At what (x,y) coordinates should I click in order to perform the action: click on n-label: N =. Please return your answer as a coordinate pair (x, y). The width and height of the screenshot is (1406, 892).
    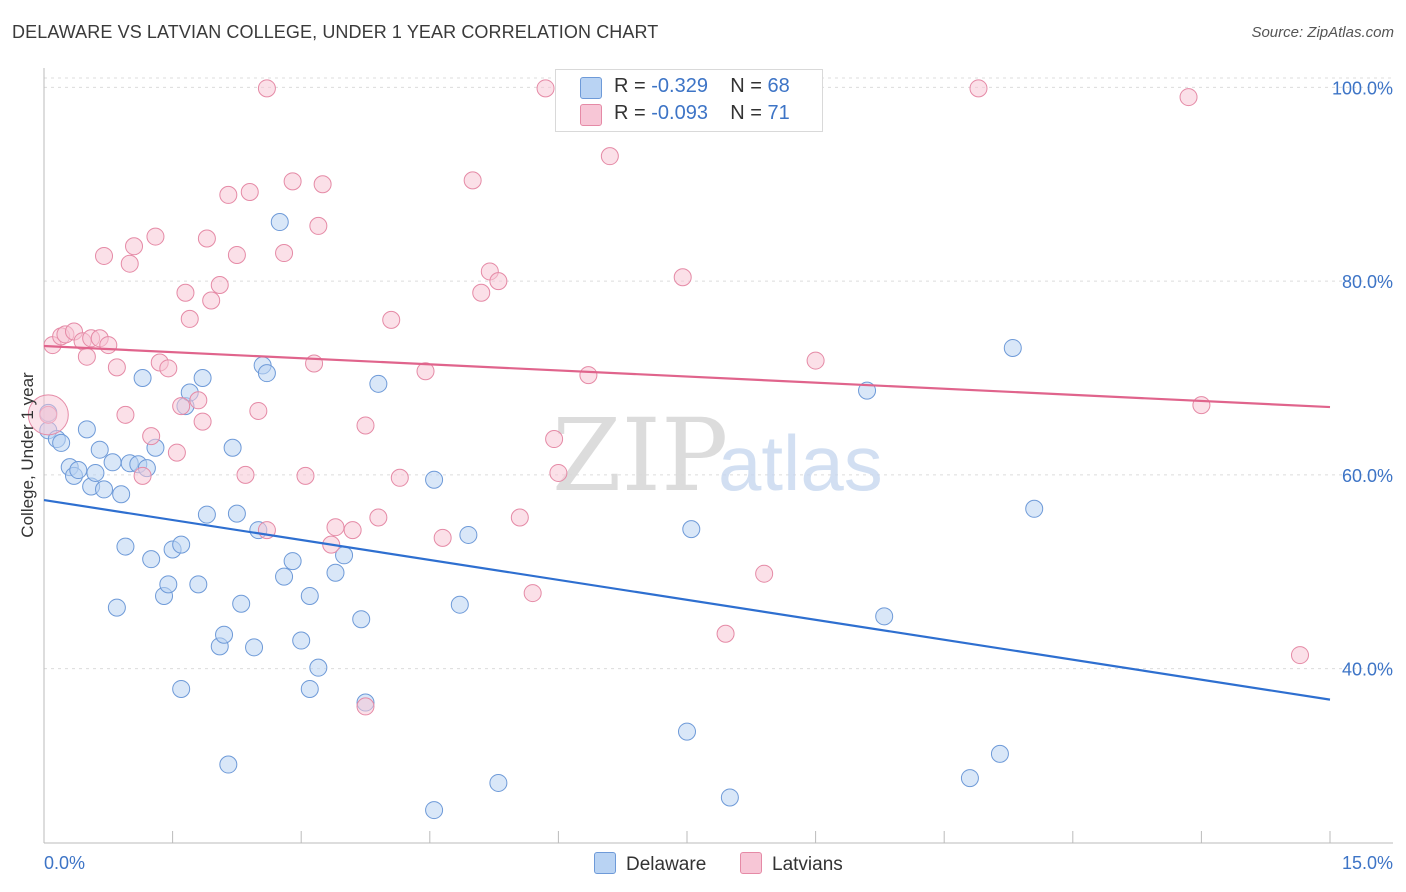
    Looking at the image, I should click on (746, 113).